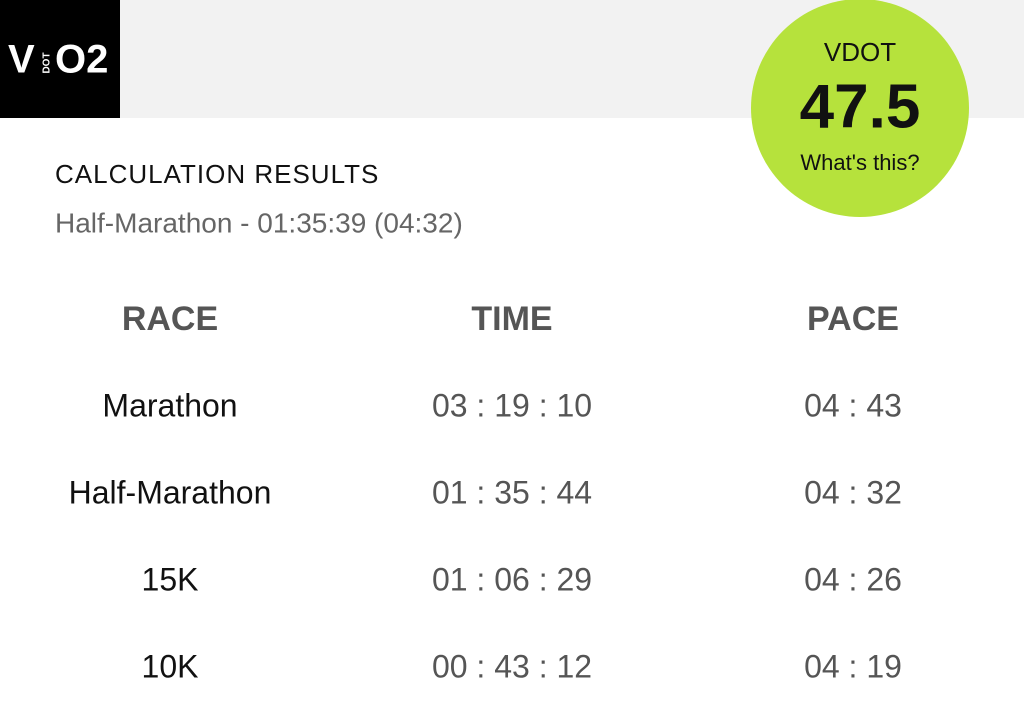  What do you see at coordinates (47, 62) in the screenshot?
I see `logo-dot: DOT` at bounding box center [47, 62].